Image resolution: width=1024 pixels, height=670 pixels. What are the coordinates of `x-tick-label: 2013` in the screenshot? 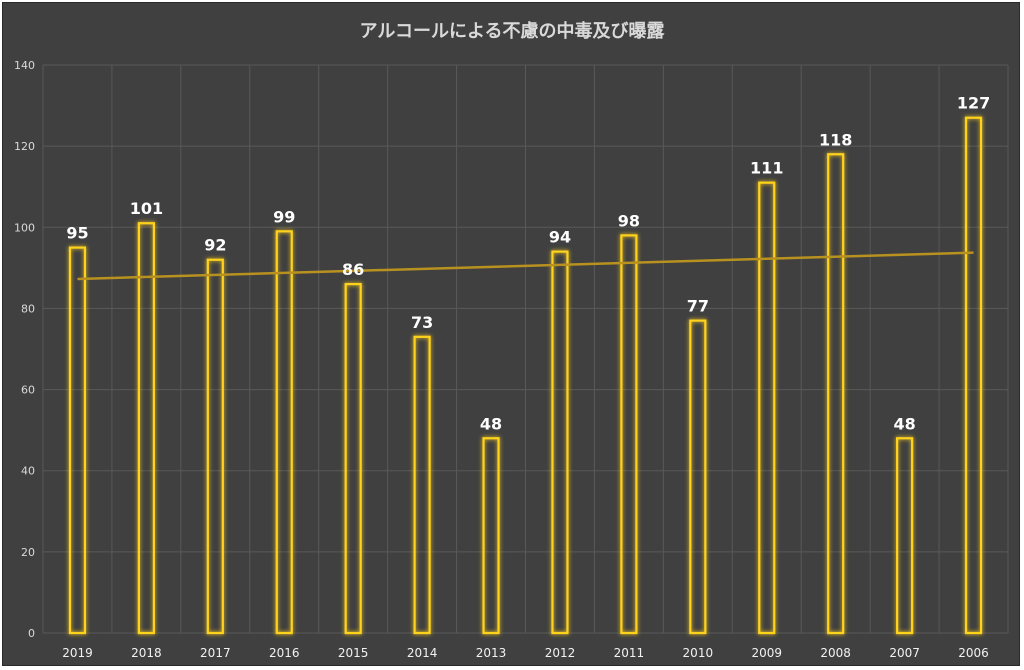 It's located at (491, 653).